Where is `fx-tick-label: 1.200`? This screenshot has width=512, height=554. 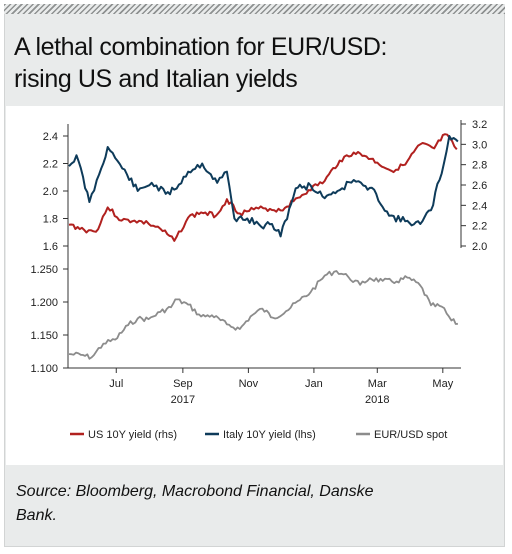
fx-tick-label: 1.200 is located at coordinates (44, 303).